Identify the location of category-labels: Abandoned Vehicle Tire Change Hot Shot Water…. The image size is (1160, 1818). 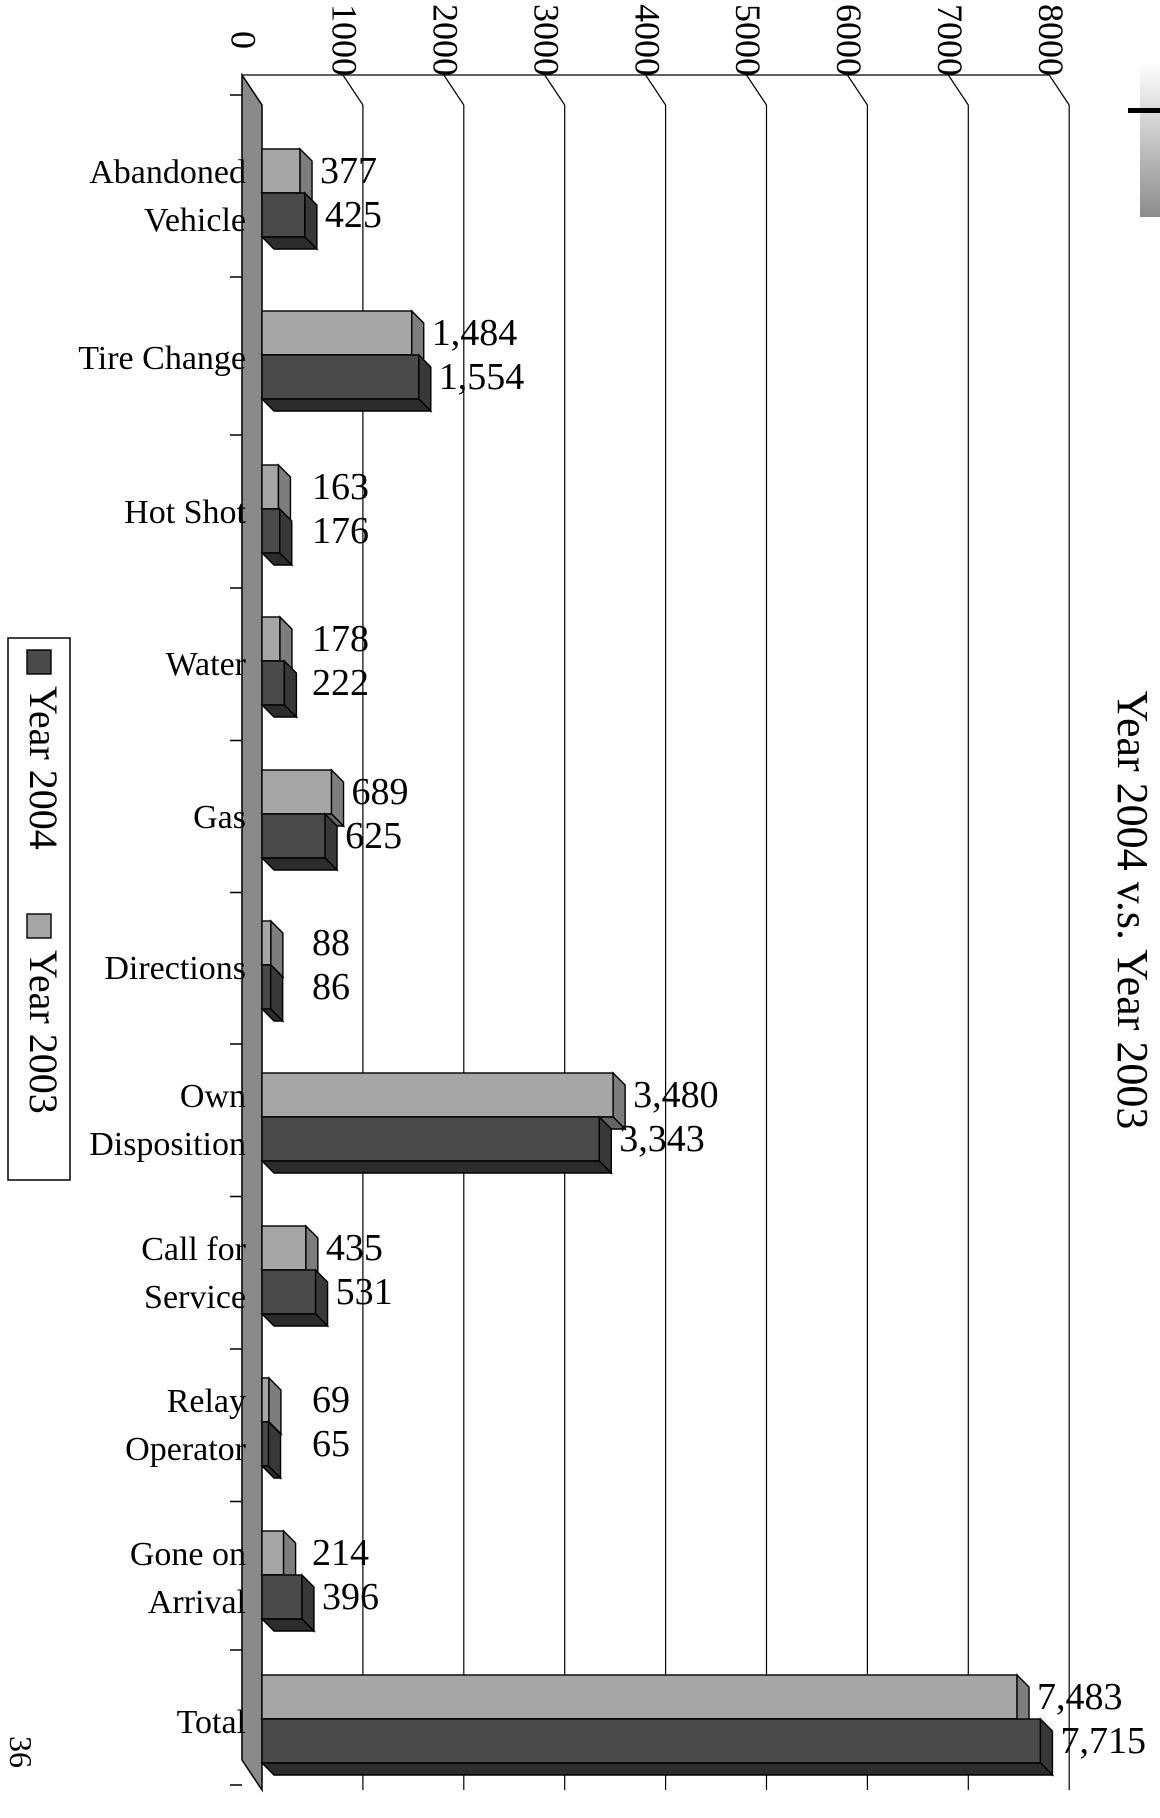
(162, 947).